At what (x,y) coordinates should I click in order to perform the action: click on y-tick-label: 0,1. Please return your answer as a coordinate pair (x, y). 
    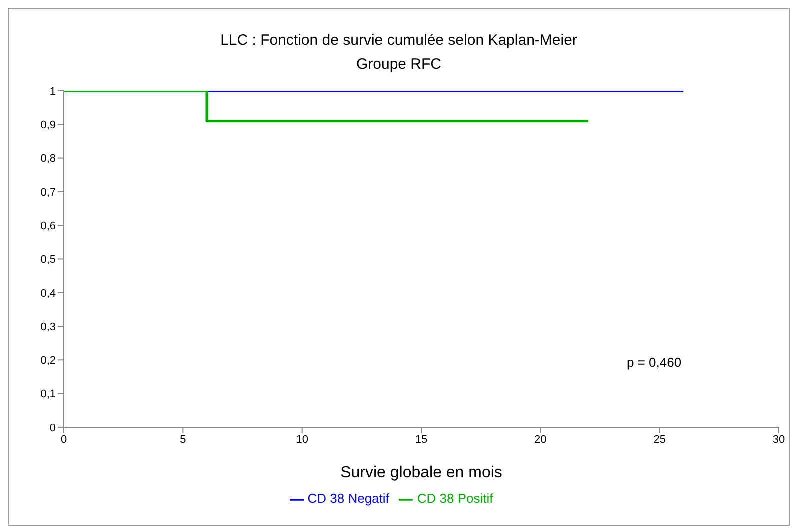
    Looking at the image, I should click on (48, 394).